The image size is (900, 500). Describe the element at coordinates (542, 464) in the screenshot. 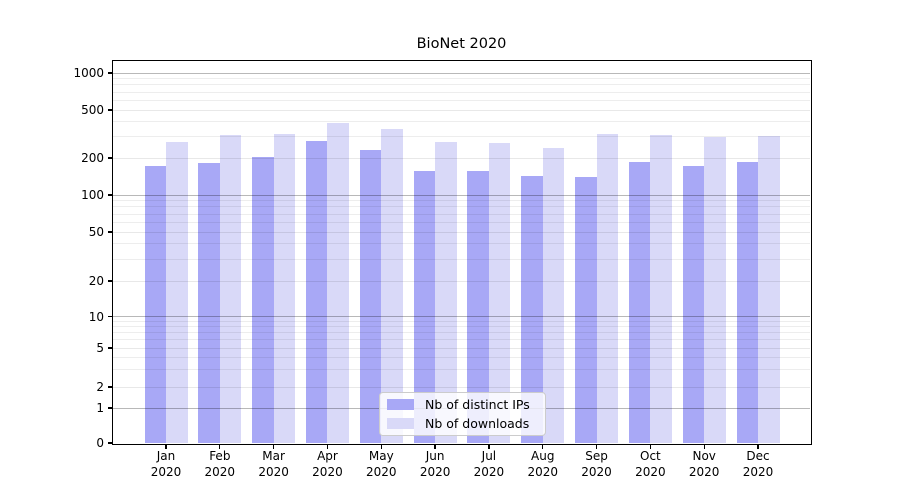

I see `x-tick-label-aug: Aug 2020` at that location.